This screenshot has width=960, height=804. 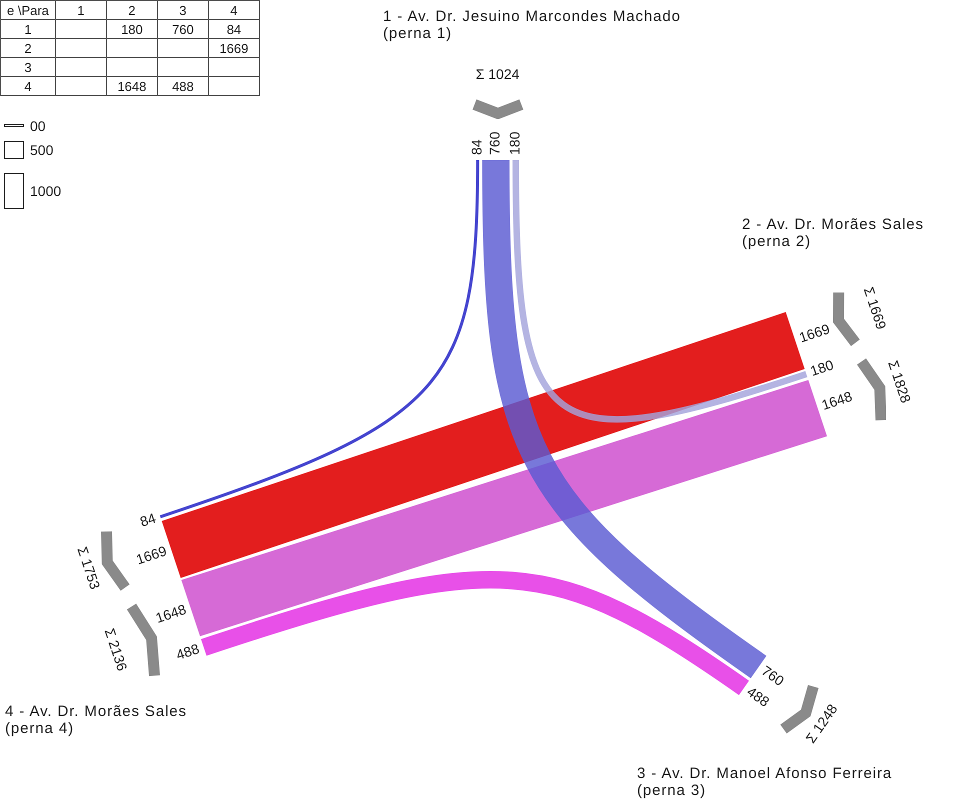 What do you see at coordinates (96, 720) in the screenshot?
I see `category-label: 4 - Av. Dr. Morães Sales (perna 4)` at bounding box center [96, 720].